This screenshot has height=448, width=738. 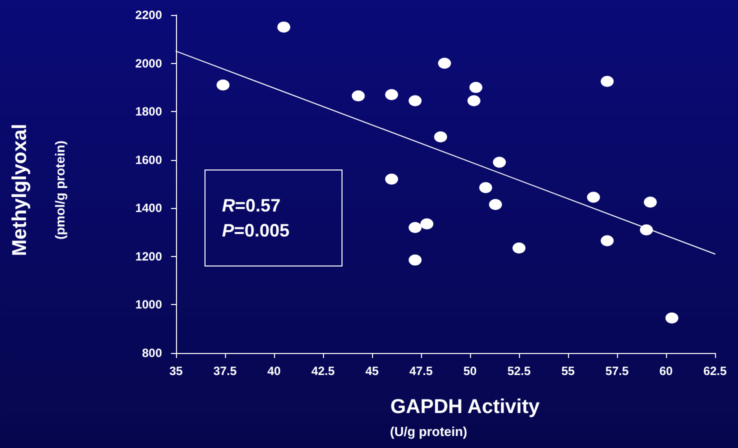 What do you see at coordinates (421, 371) in the screenshot?
I see `x-tick-label: 47.5` at bounding box center [421, 371].